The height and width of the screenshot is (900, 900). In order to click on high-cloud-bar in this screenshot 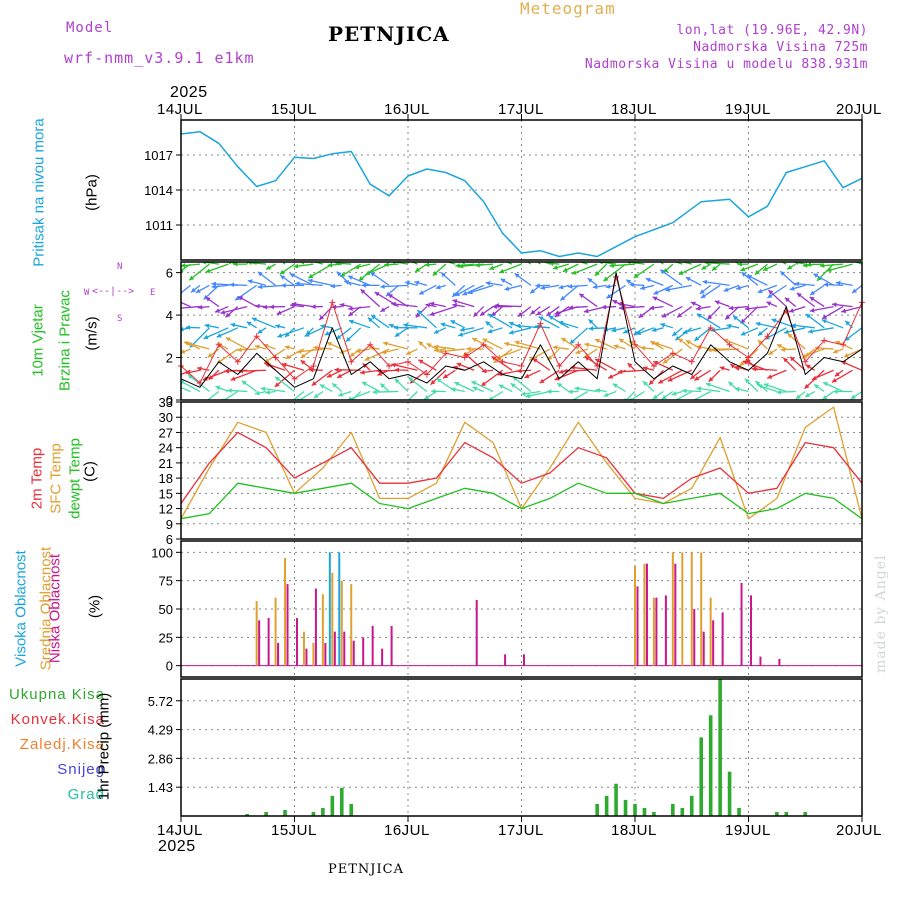, I will do `click(329, 609)`.